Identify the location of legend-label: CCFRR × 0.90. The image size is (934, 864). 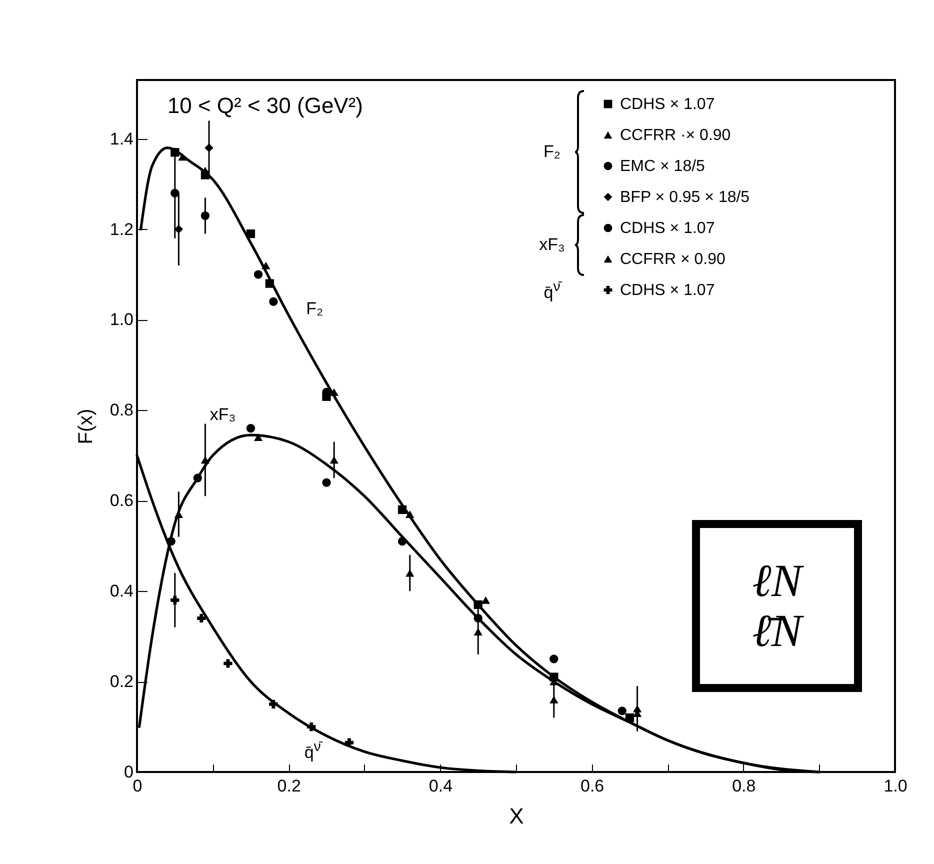
(673, 259).